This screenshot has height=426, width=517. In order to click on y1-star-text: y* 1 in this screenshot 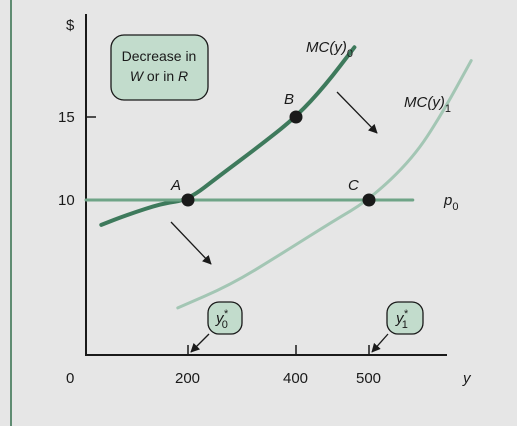, I will do `click(402, 319)`.